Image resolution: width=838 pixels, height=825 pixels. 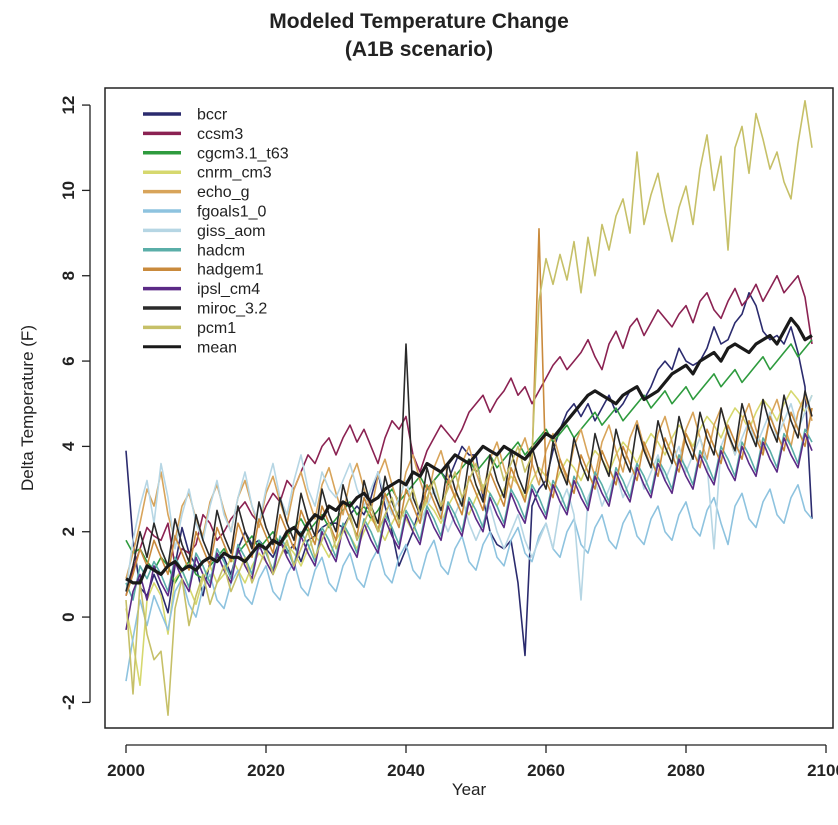 I want to click on y-tick-label: -2, so click(x=68, y=702).